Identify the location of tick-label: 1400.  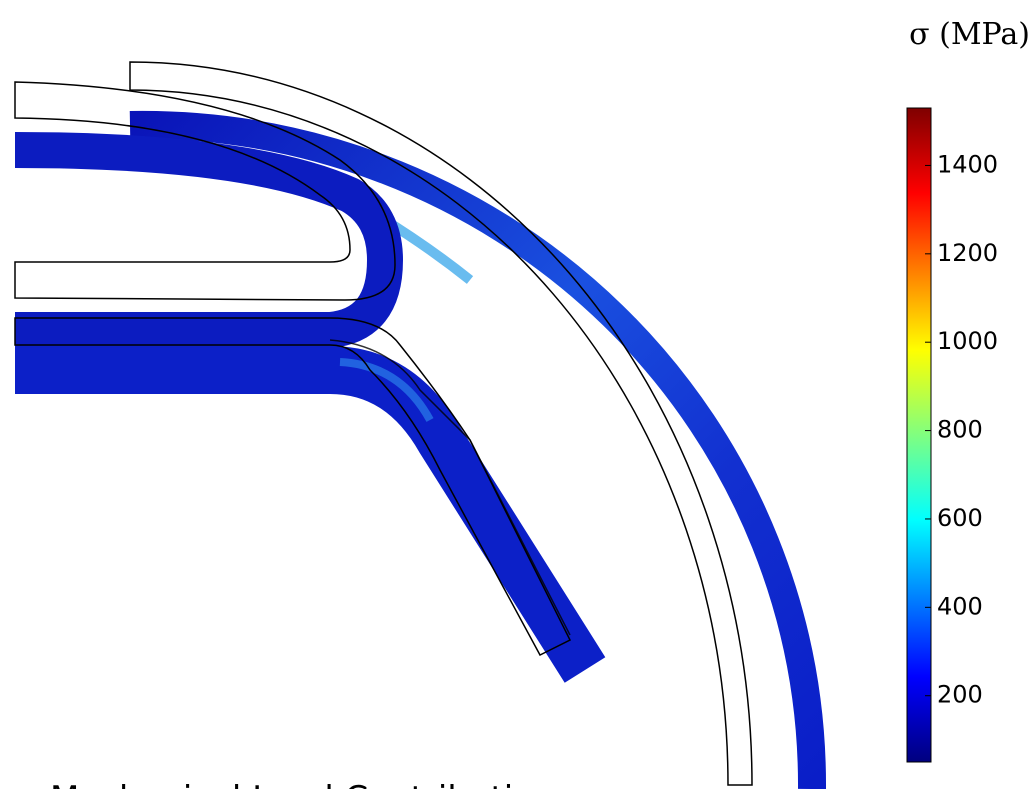
(967, 164).